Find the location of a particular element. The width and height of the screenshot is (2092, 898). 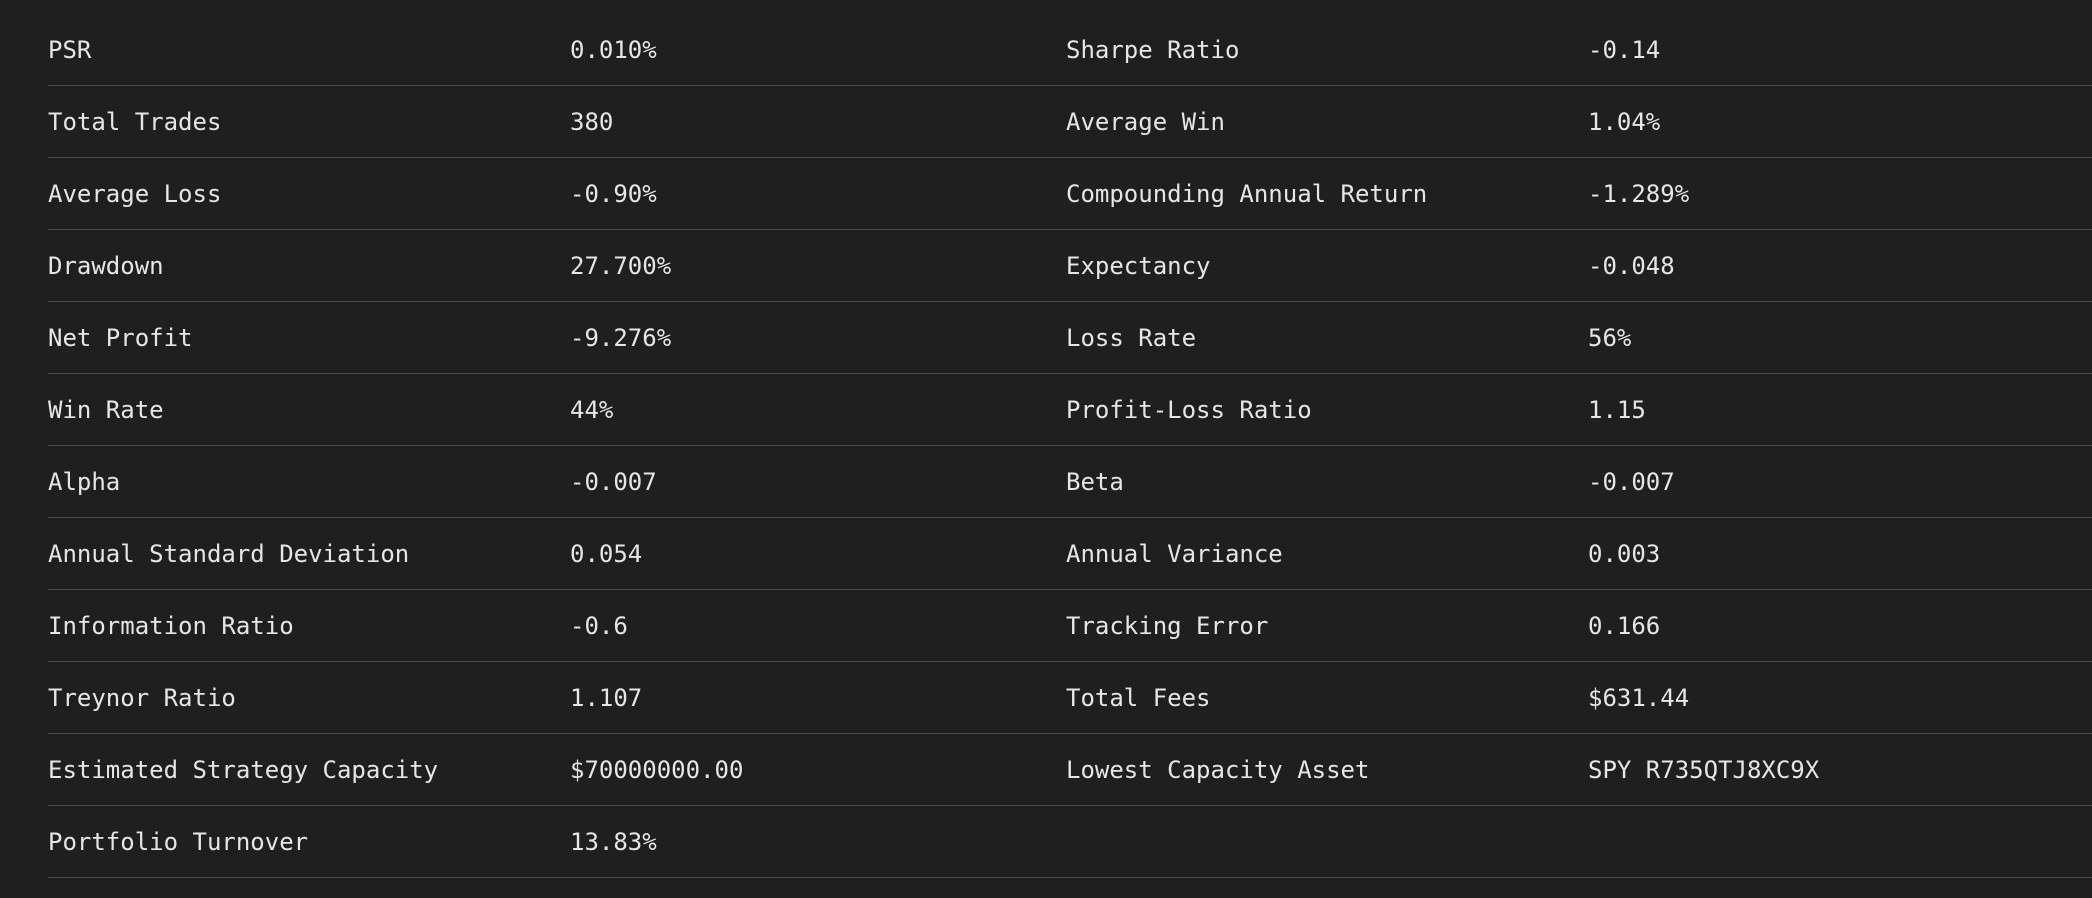

table-row: Portfolio Turnover 13.83% is located at coordinates (1070, 842).